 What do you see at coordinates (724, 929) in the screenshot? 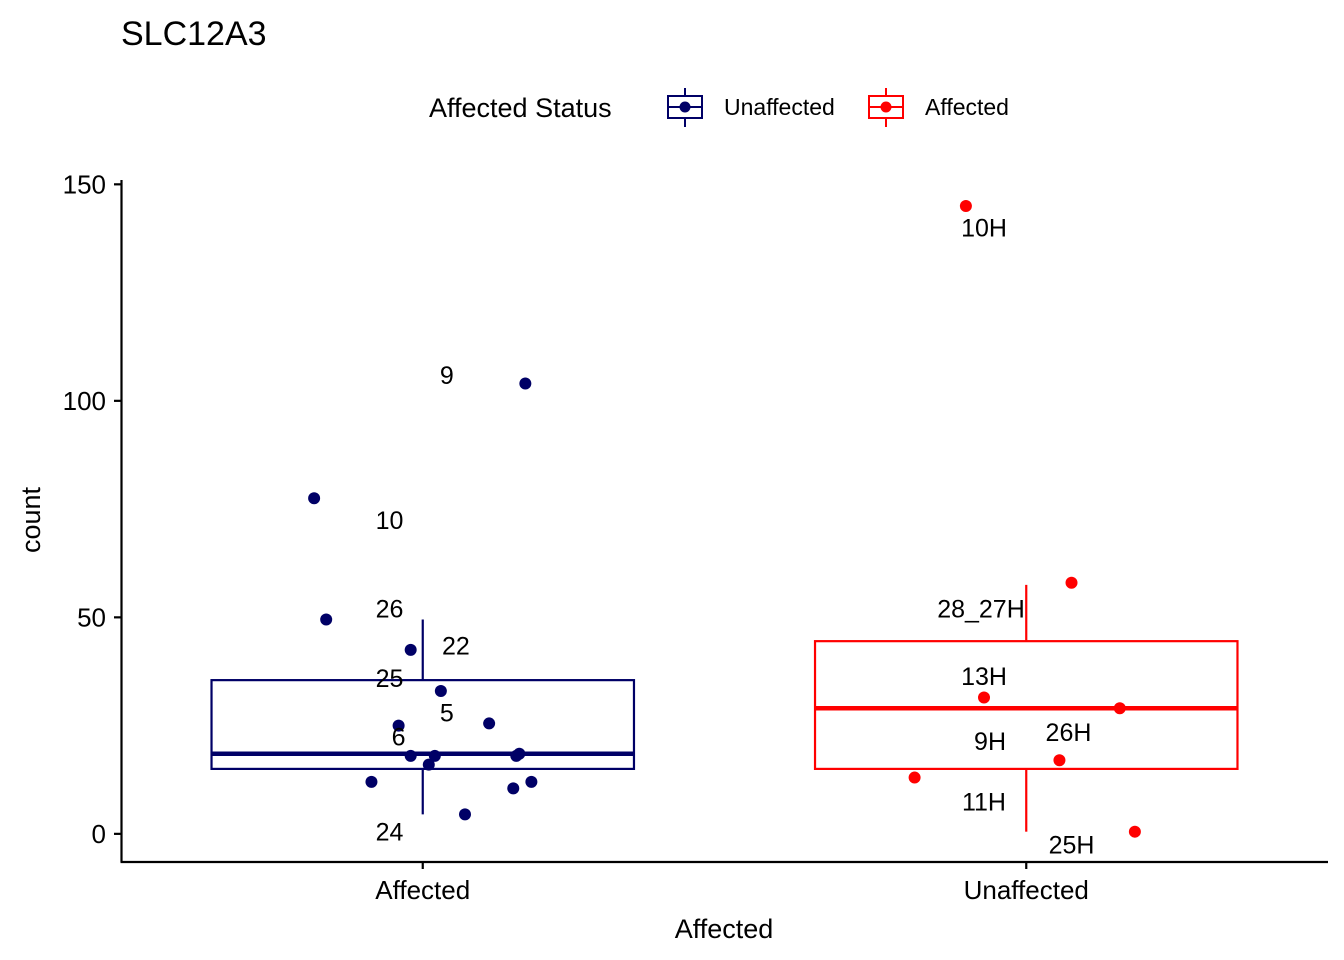
I see `x-axis-title: Affected` at bounding box center [724, 929].